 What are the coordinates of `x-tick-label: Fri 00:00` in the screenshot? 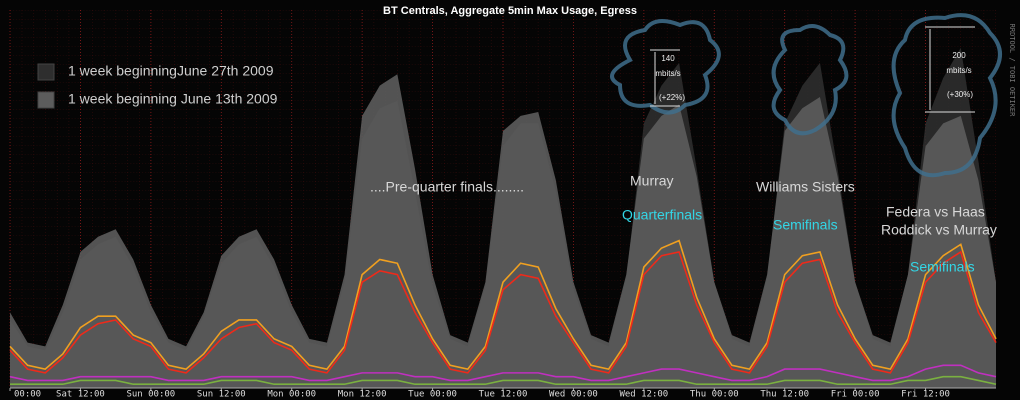 It's located at (855, 395).